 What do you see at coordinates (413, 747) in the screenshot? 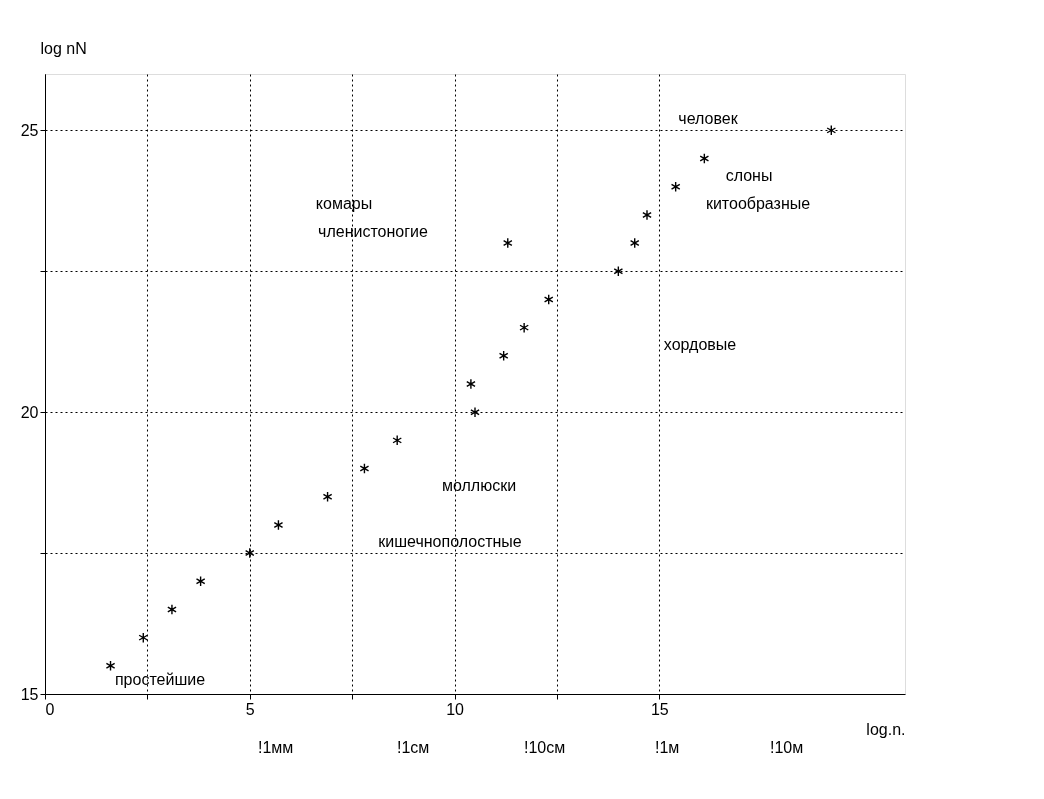
I see `text: !1см` at bounding box center [413, 747].